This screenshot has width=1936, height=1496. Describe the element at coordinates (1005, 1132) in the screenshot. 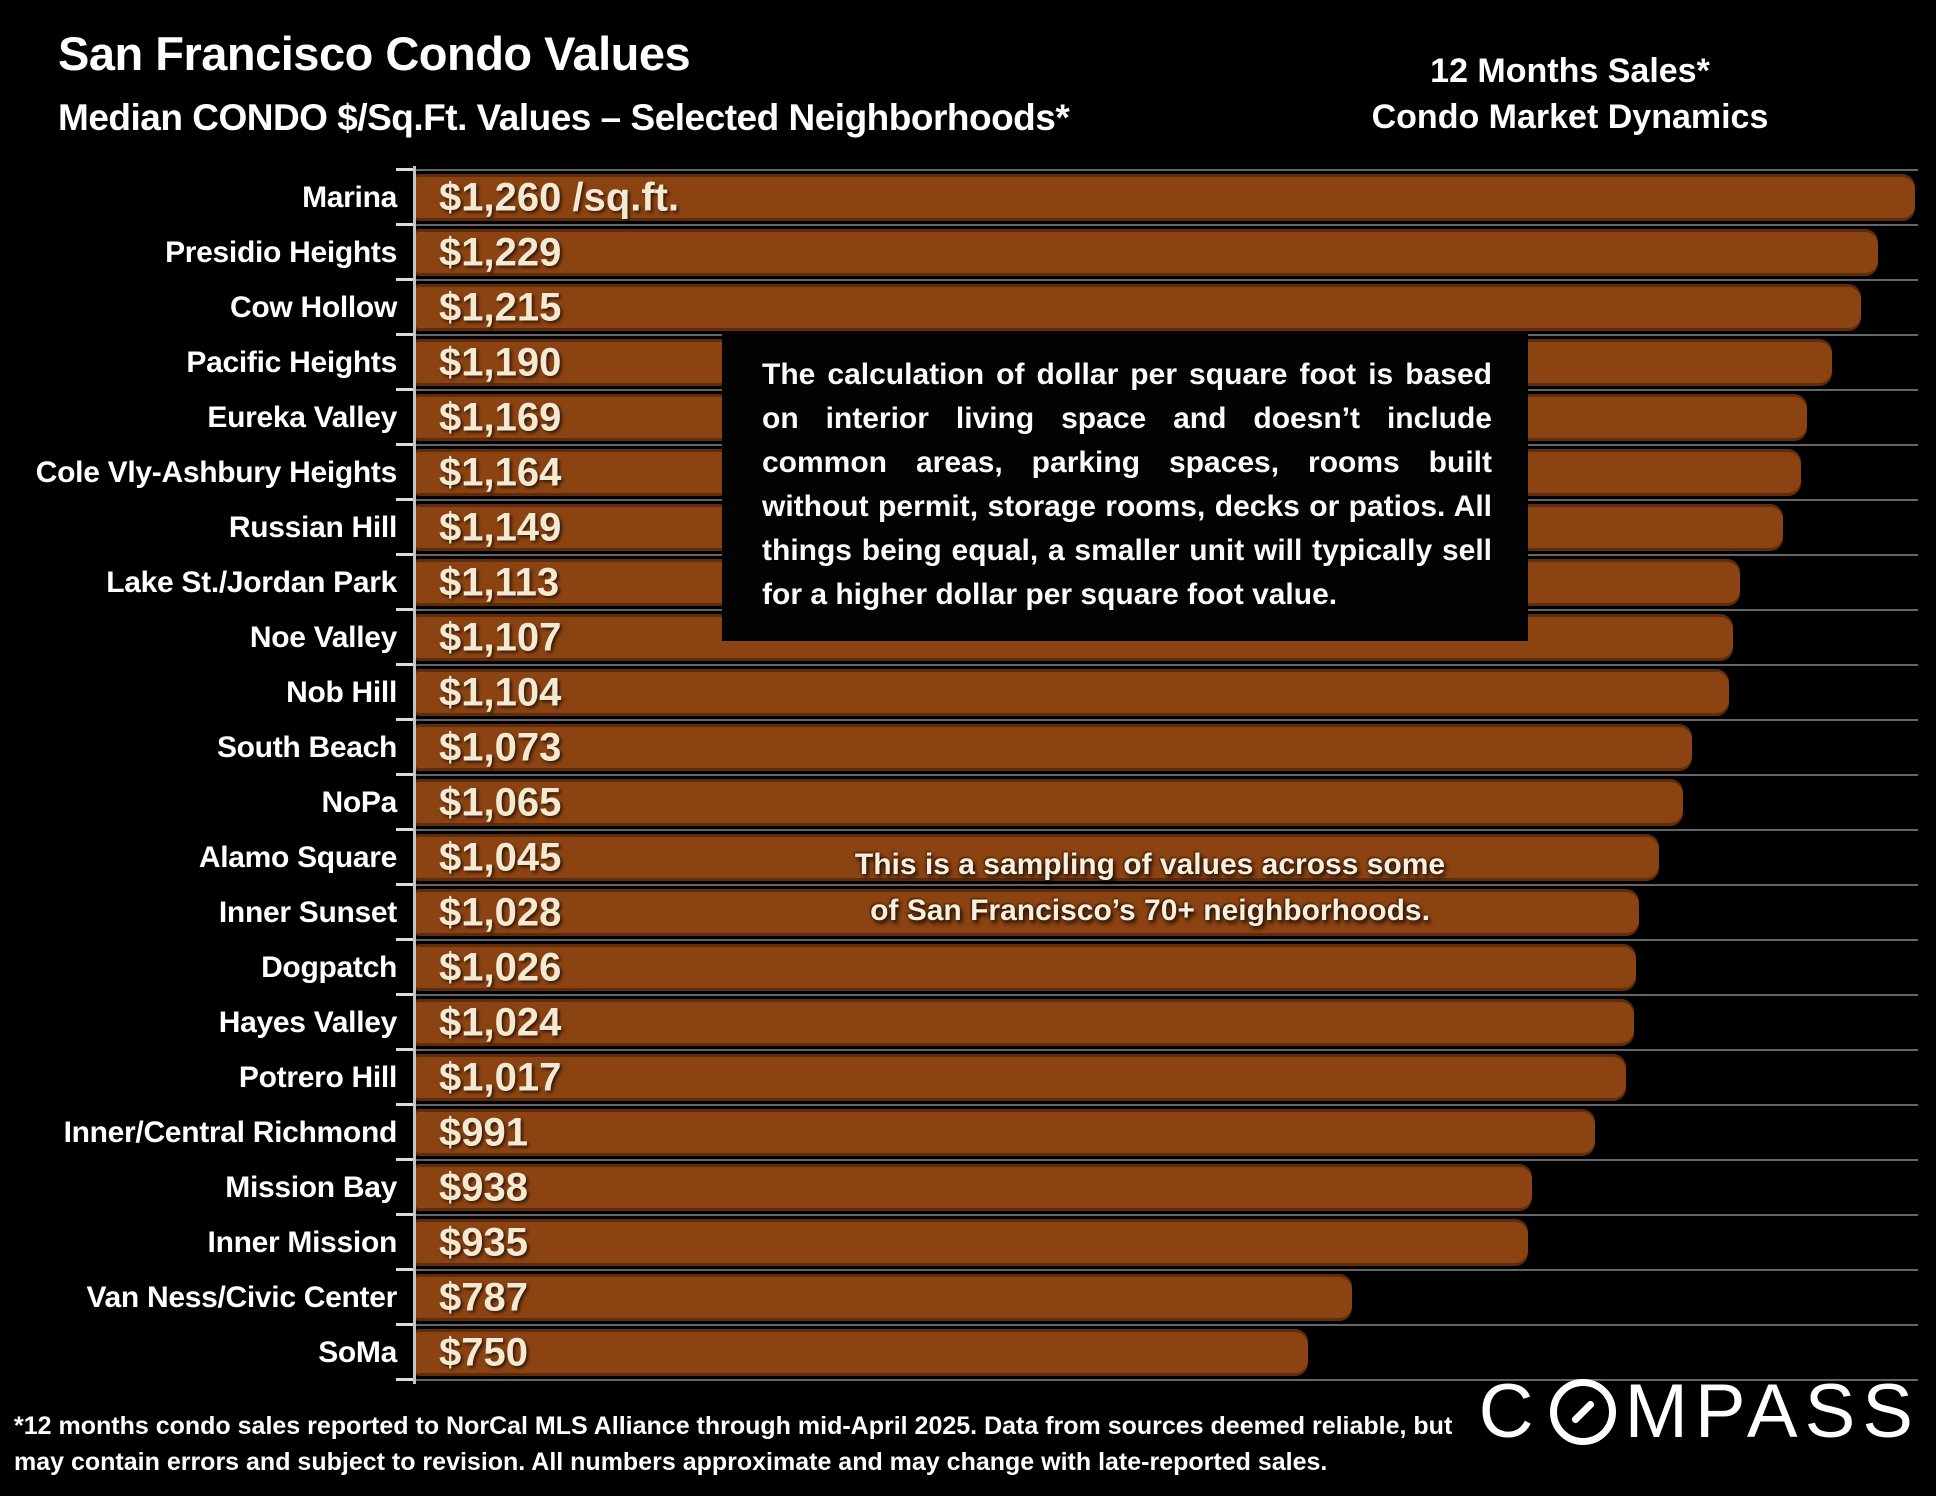

I see `bar: $991` at that location.